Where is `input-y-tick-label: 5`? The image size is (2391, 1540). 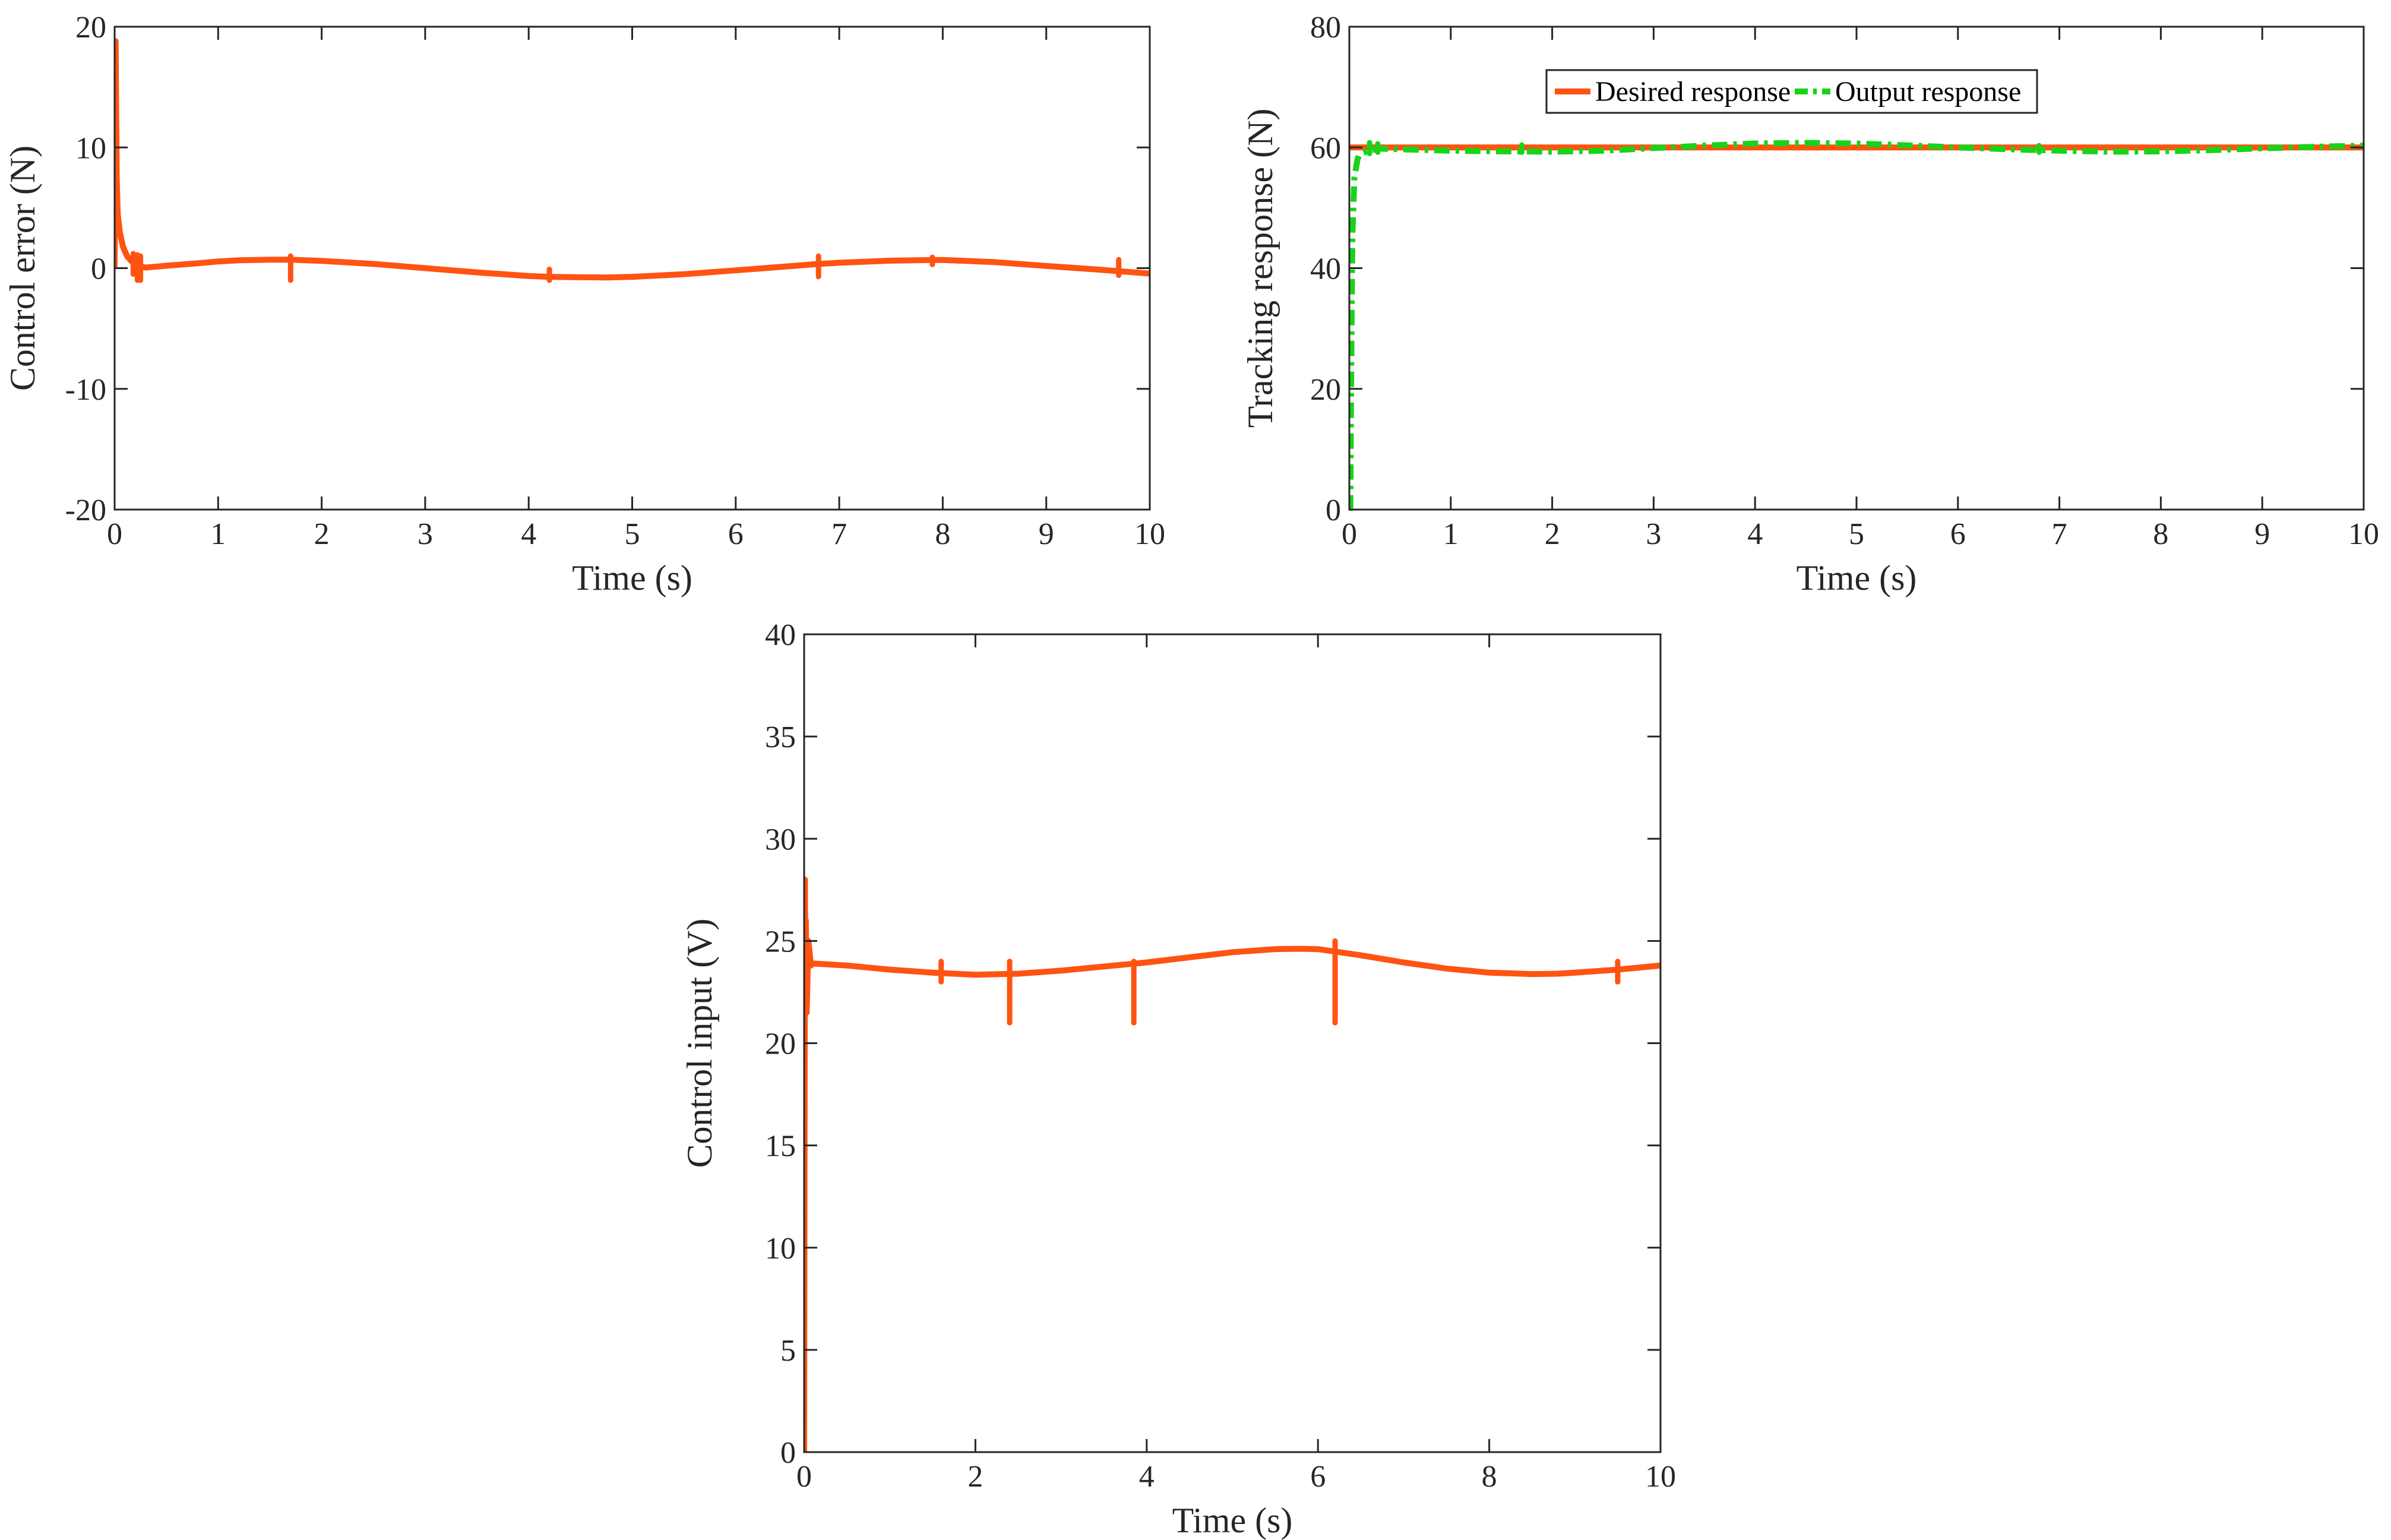
input-y-tick-label: 5 is located at coordinates (788, 1351).